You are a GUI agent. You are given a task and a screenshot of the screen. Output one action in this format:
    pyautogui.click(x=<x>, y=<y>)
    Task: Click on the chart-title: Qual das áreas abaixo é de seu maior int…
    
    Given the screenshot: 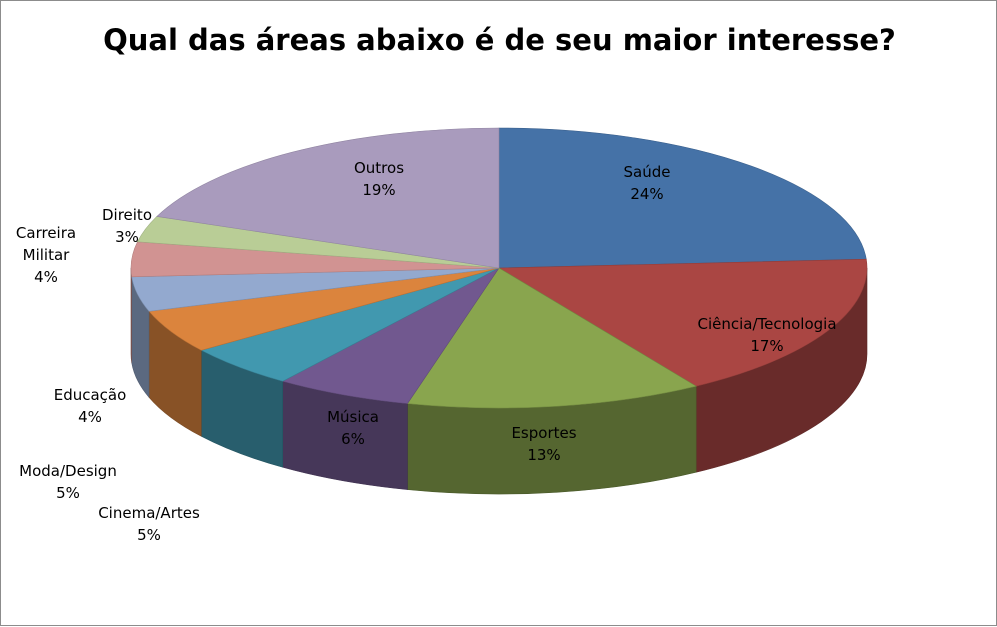 What is the action you would take?
    pyautogui.click(x=499, y=40)
    